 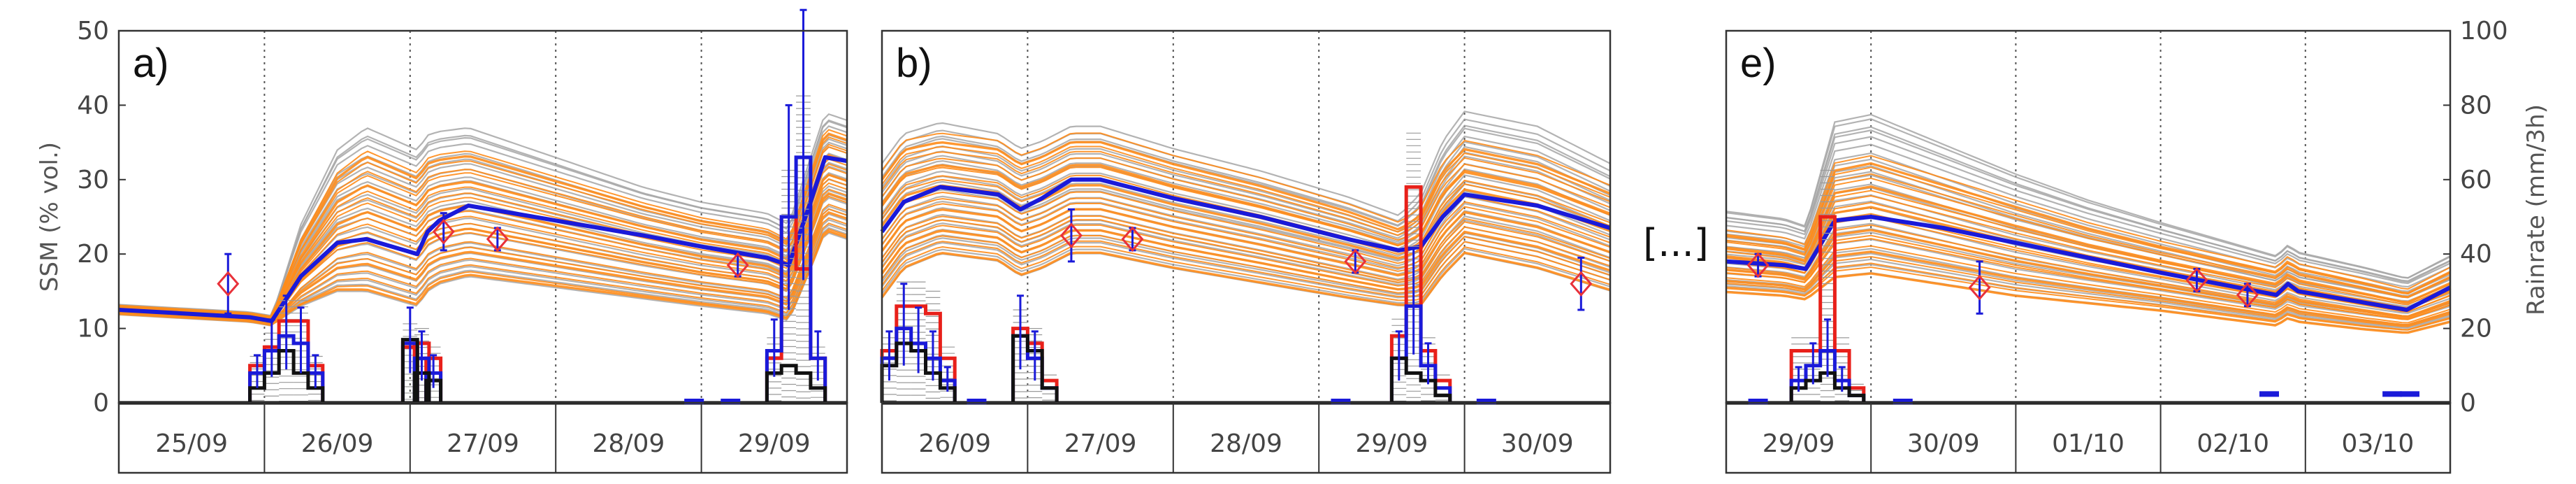 I want to click on day-label-b-4: 30/09, so click(x=1537, y=443).